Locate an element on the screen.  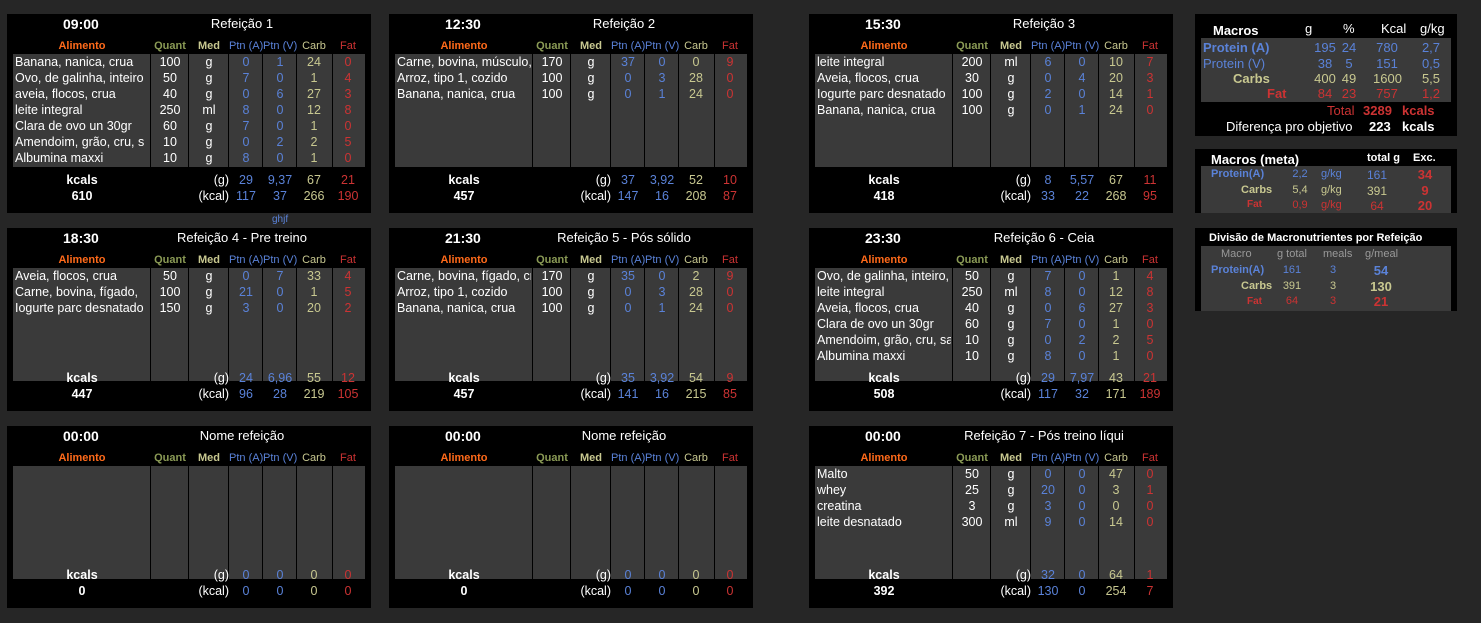
food-row: Ovo, de galinha, inteiro 50 g 7 0 1 4 is located at coordinates (189, 78).